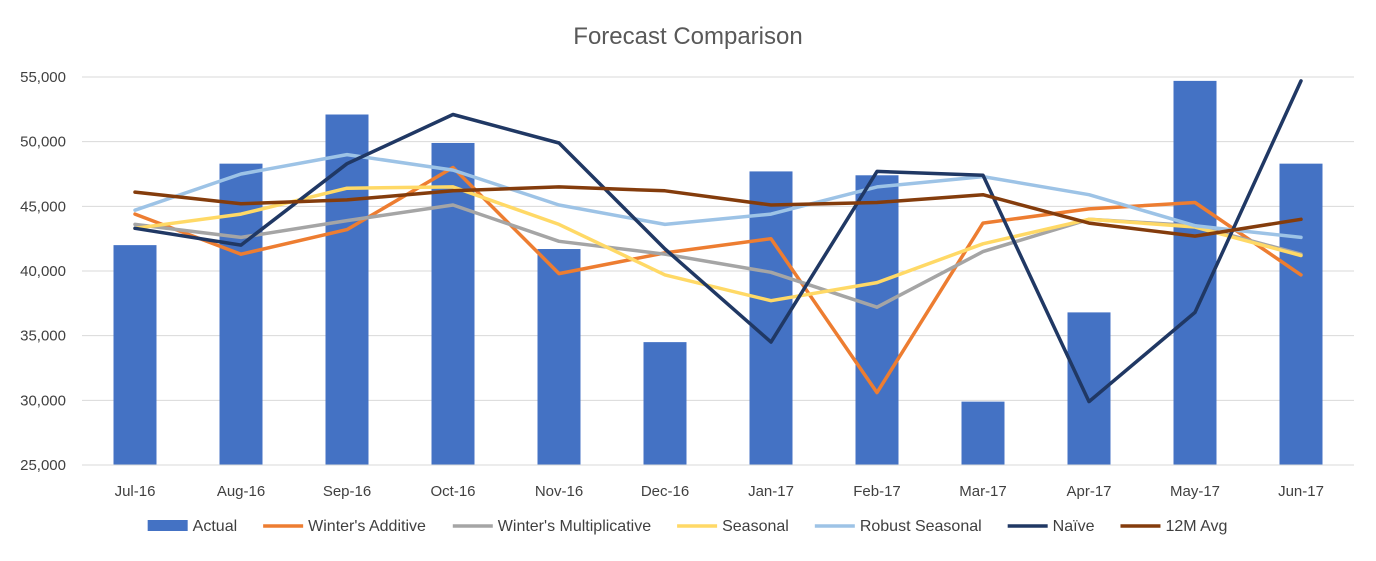  I want to click on x-tick-label: Oct-16, so click(452, 491).